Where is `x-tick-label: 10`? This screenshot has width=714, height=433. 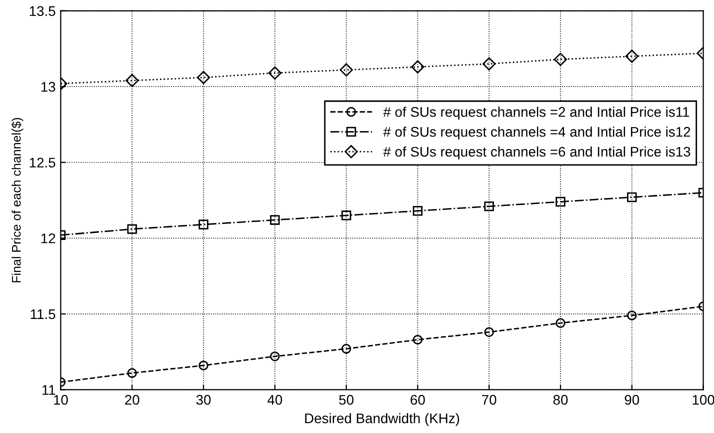 x-tick-label: 10 is located at coordinates (61, 399).